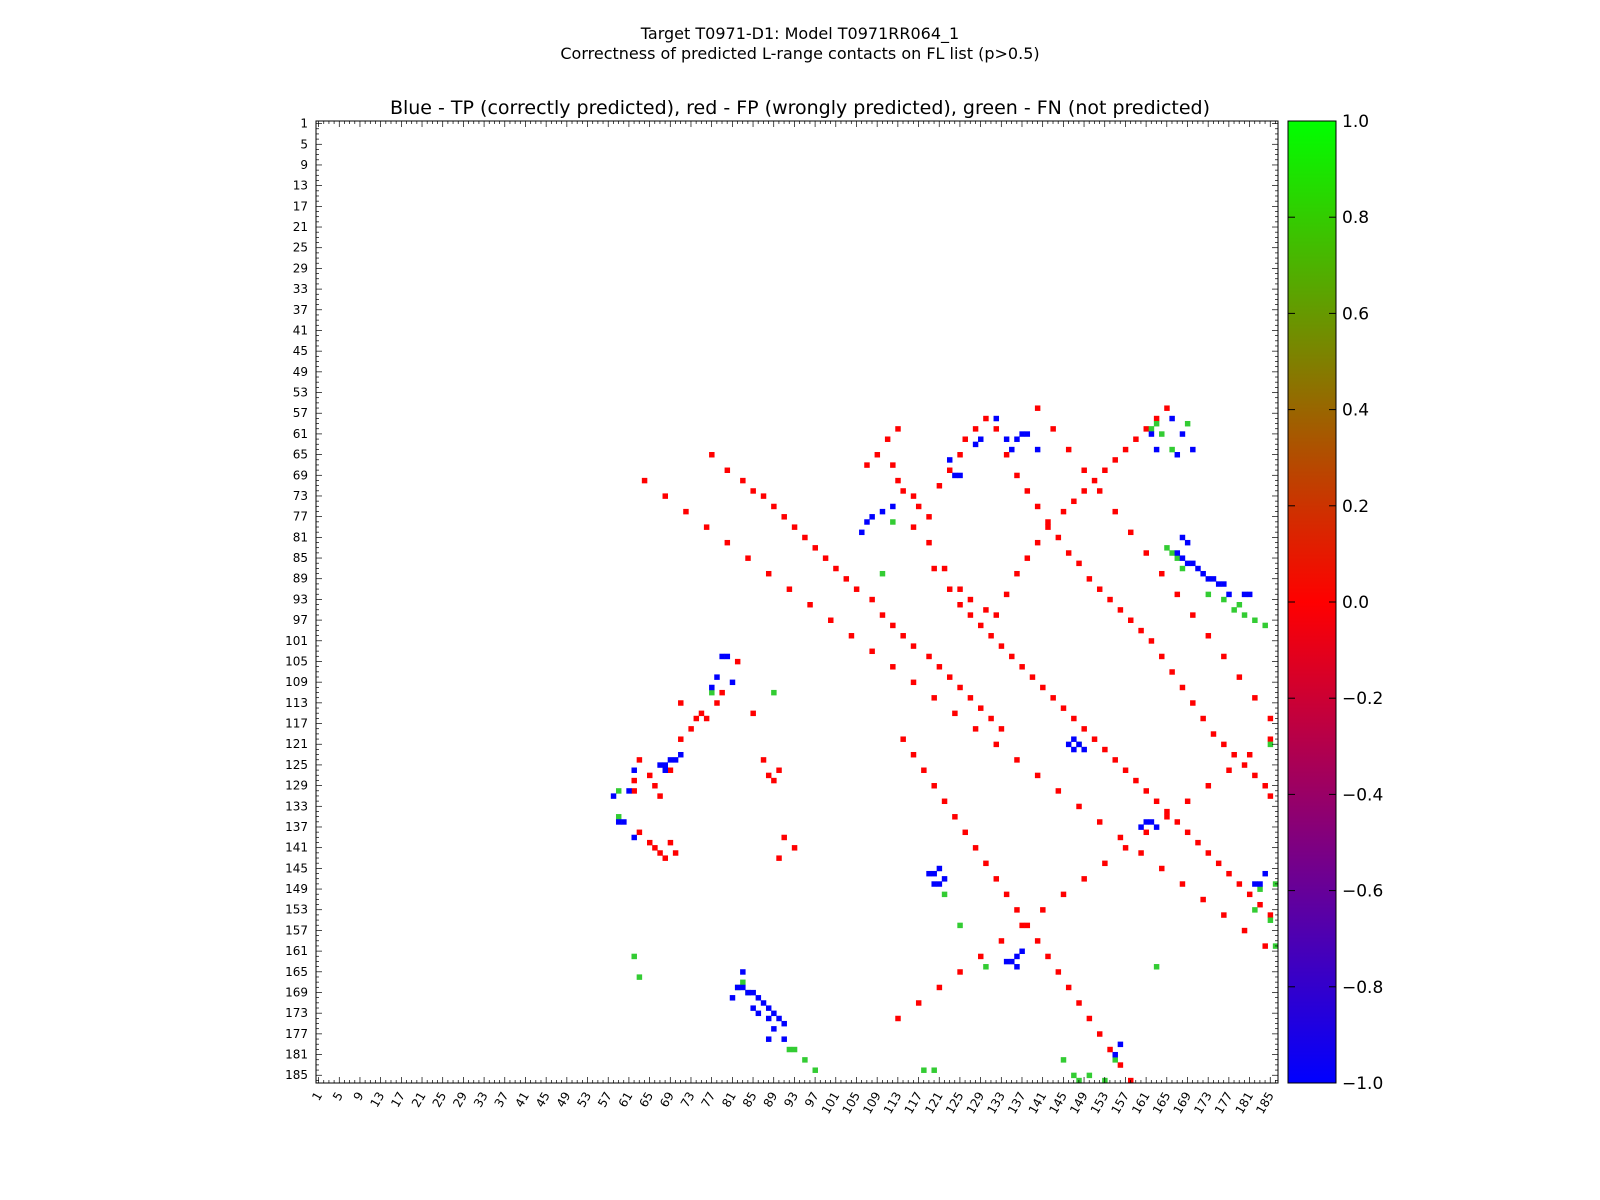 This screenshot has width=1600, height=1200. What do you see at coordinates (955, 1103) in the screenshot?
I see `x-tick-label: 125` at bounding box center [955, 1103].